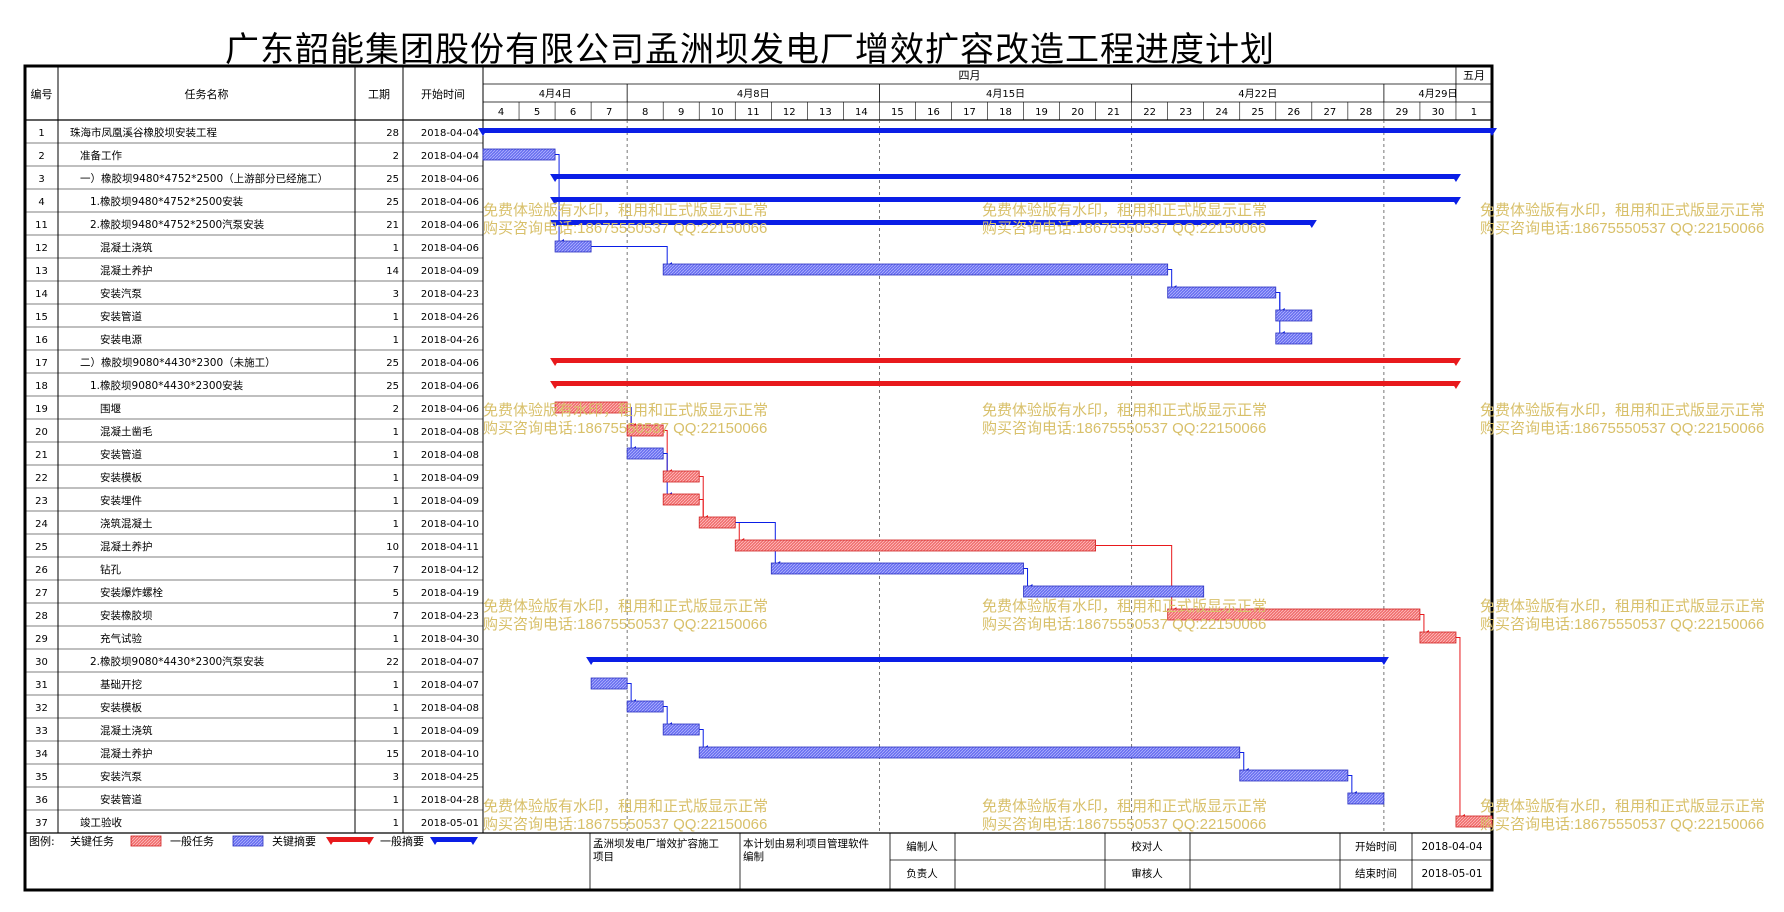 This screenshot has height=912, width=1784. Describe the element at coordinates (806, 843) in the screenshot. I see `footer-software-note: 本计划由易利项目管理软件` at that location.